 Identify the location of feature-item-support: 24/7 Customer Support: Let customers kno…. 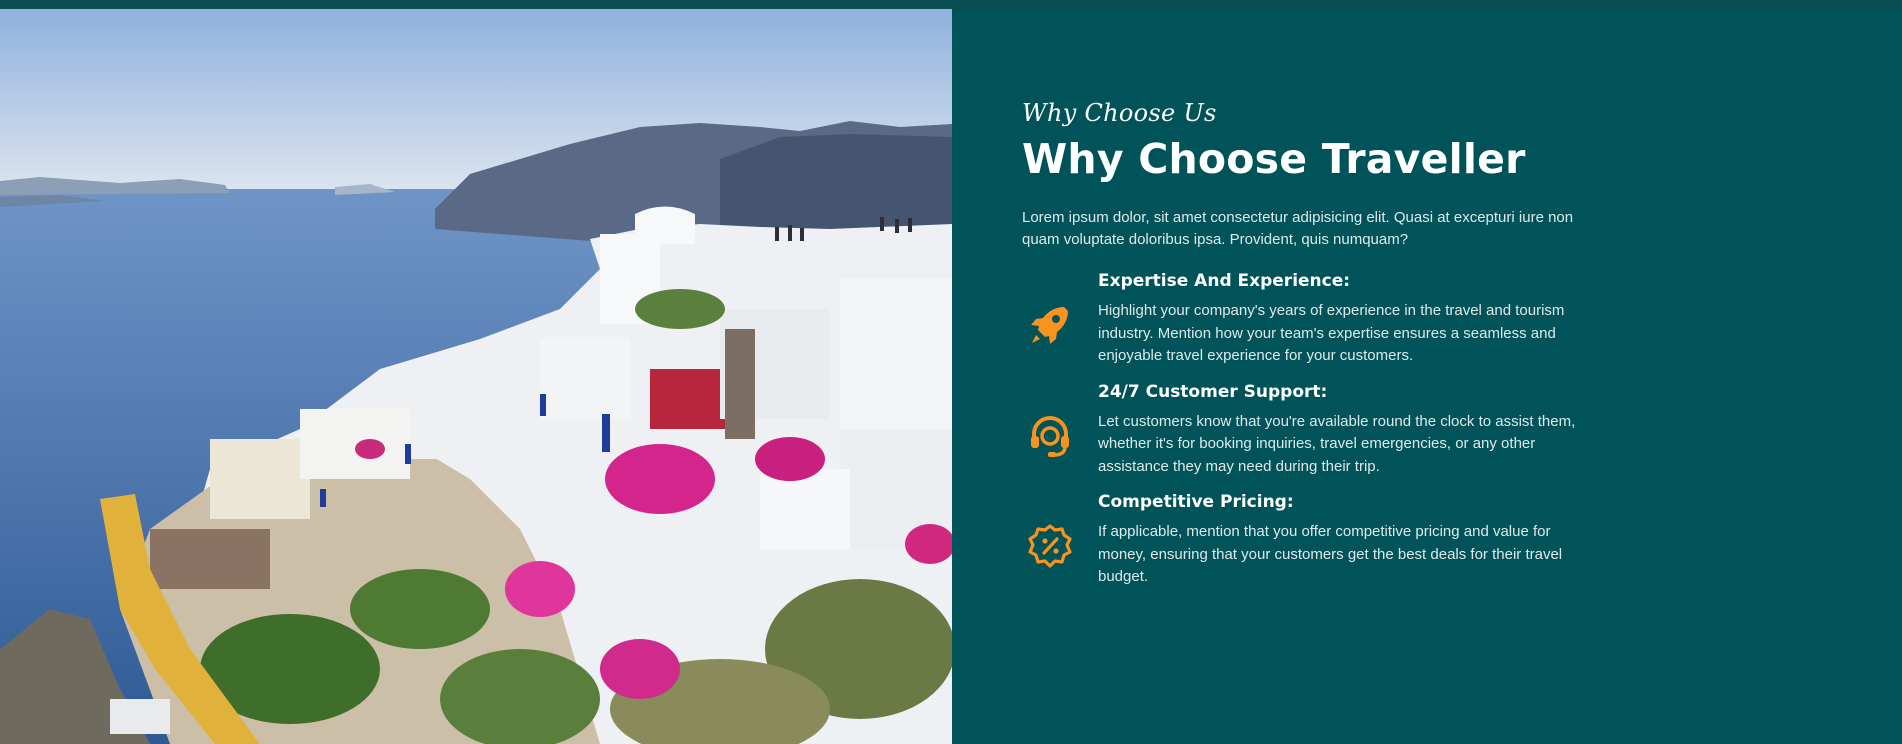
(1307, 430).